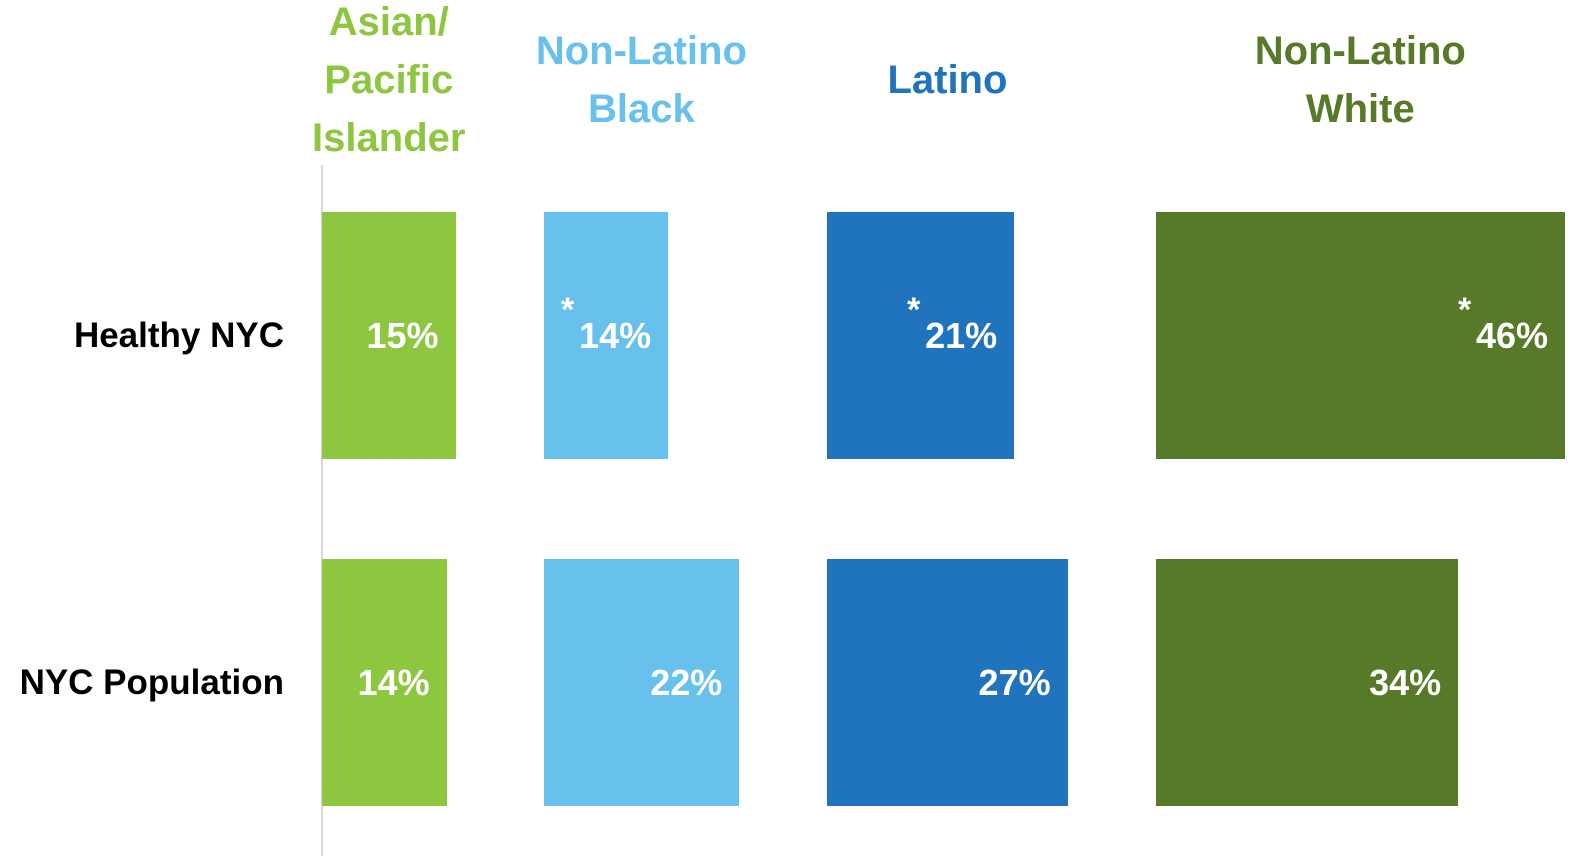 The image size is (1570, 856). I want to click on value-label: 46%, so click(1511, 335).